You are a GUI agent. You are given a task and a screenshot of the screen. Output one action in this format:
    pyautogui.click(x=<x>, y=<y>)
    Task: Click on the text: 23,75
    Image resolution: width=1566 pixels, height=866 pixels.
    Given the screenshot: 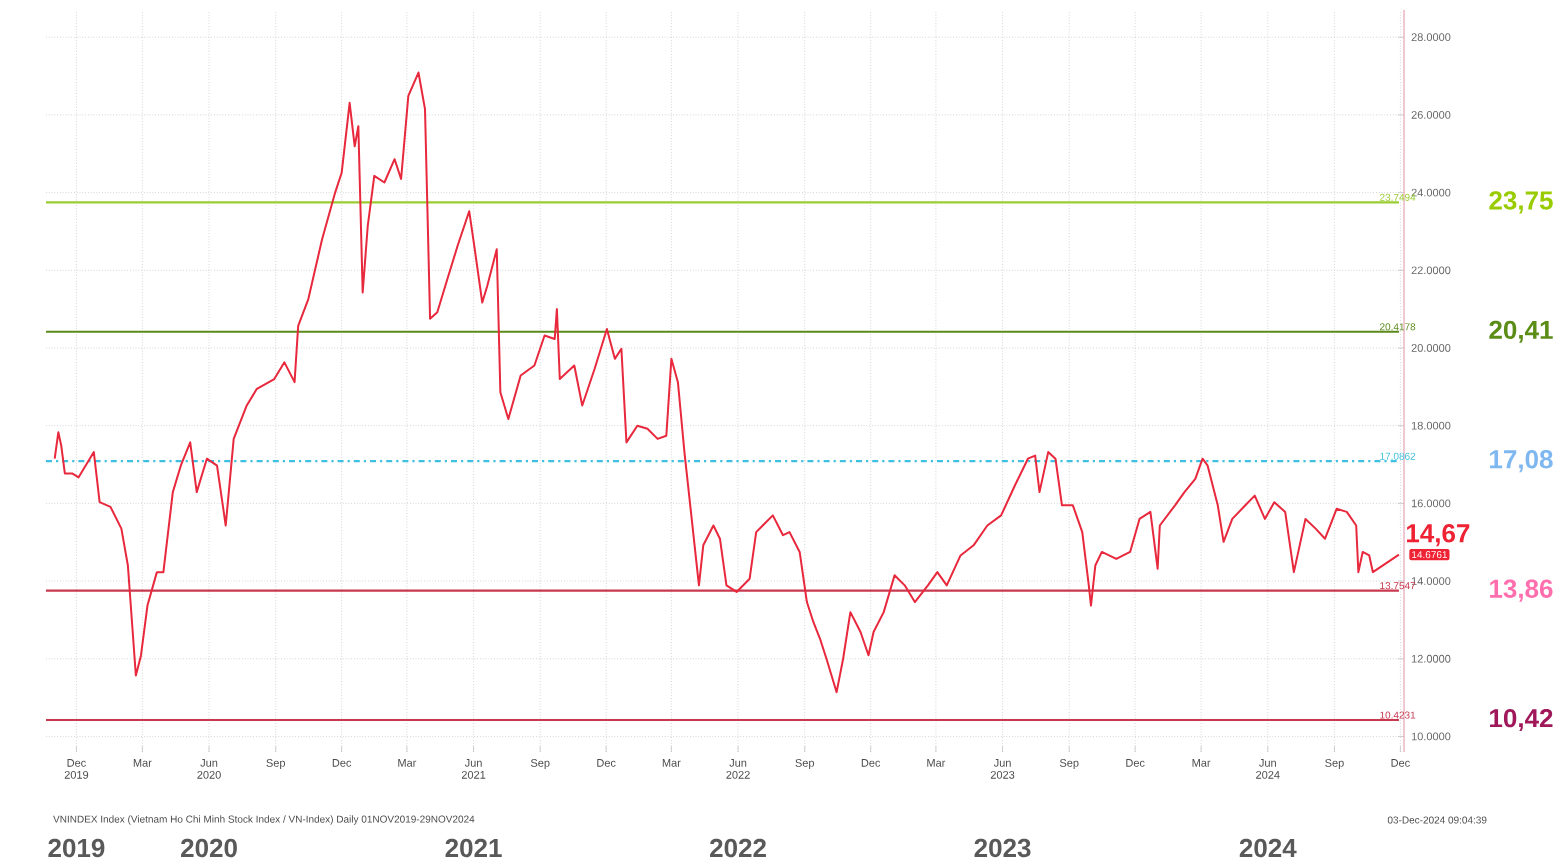 What is the action you would take?
    pyautogui.click(x=1521, y=202)
    